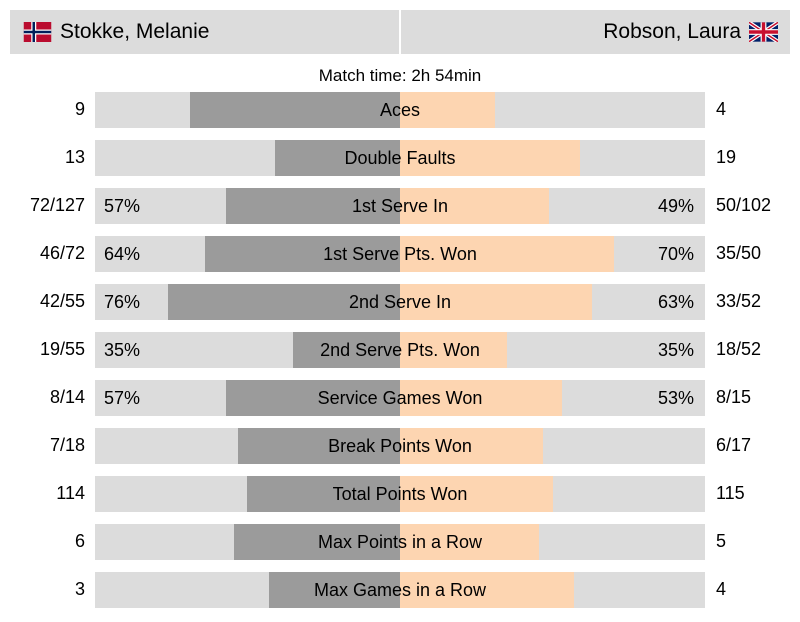  I want to click on stat-bar-track: 35% 35% 2nd Serve Pts. Won, so click(400, 350).